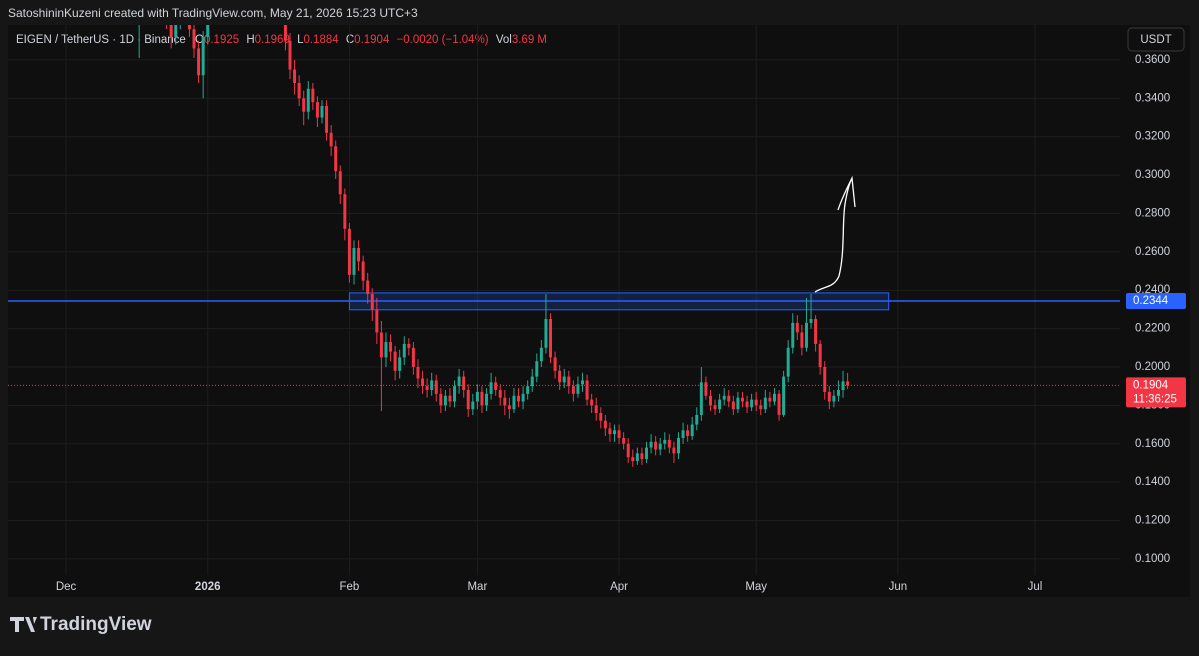 This screenshot has width=1199, height=656. What do you see at coordinates (1152, 137) in the screenshot?
I see `y-tick-label: 0.3200` at bounding box center [1152, 137].